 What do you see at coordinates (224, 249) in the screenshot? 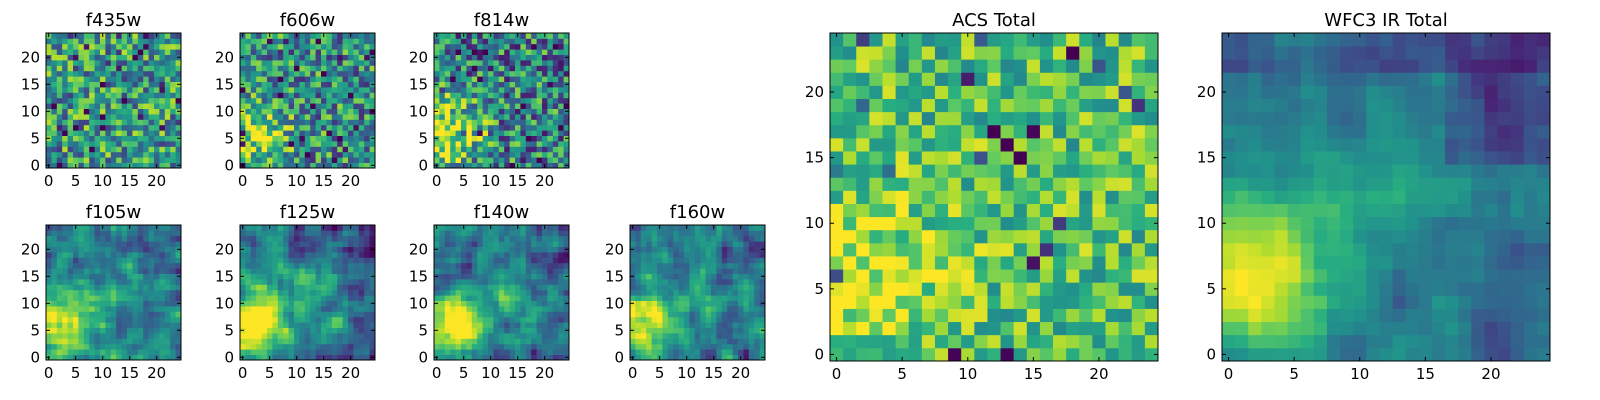
I see `y-tick-label: 20` at bounding box center [224, 249].